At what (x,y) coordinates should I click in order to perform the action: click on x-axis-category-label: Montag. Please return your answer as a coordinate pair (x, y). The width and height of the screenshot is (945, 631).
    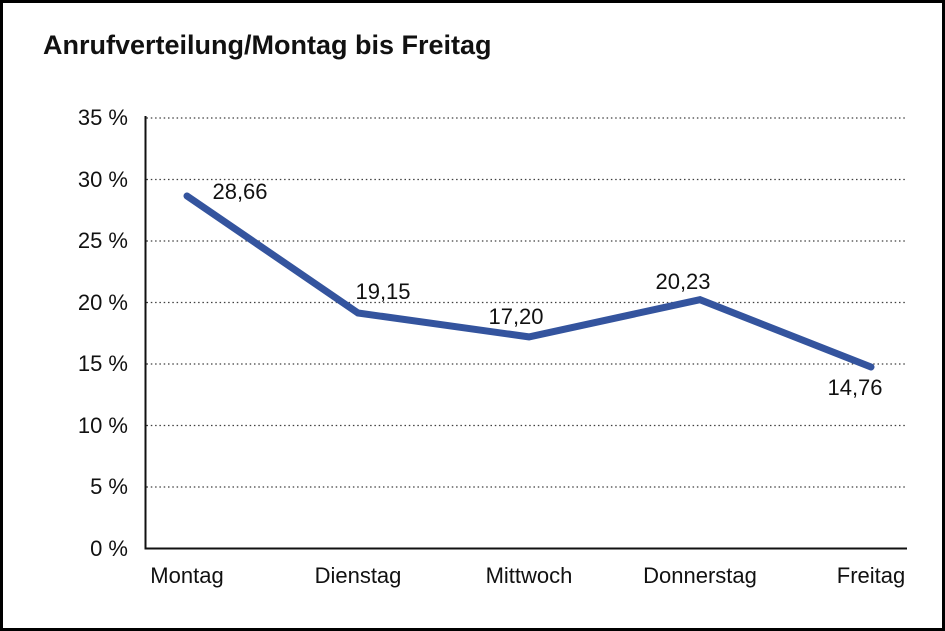
    Looking at the image, I should click on (187, 575).